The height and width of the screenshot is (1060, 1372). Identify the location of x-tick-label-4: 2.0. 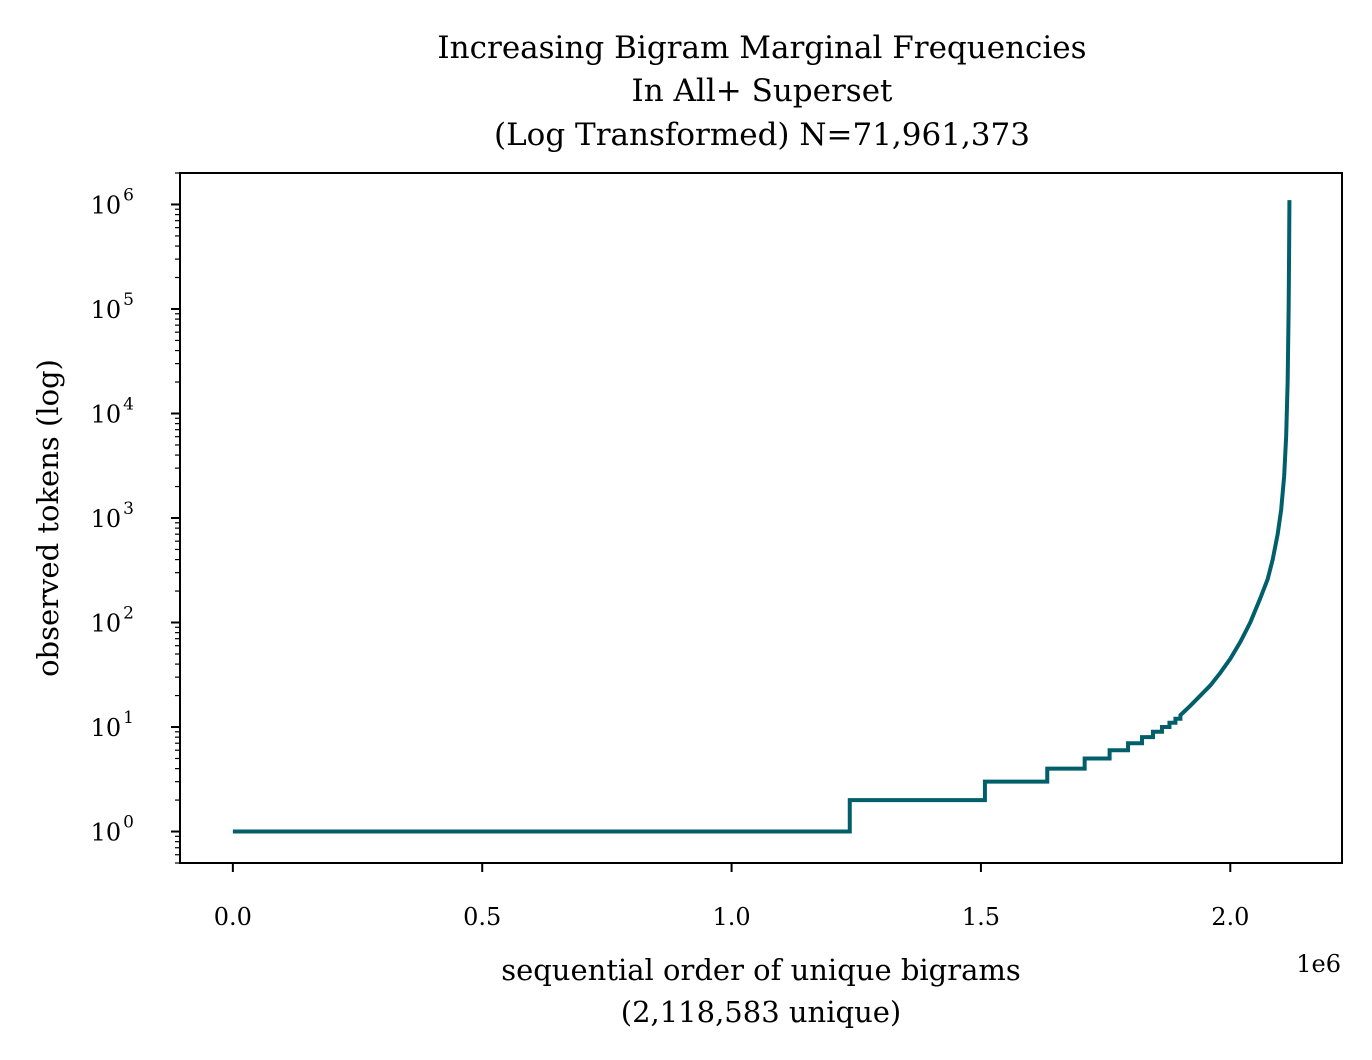
(1230, 917).